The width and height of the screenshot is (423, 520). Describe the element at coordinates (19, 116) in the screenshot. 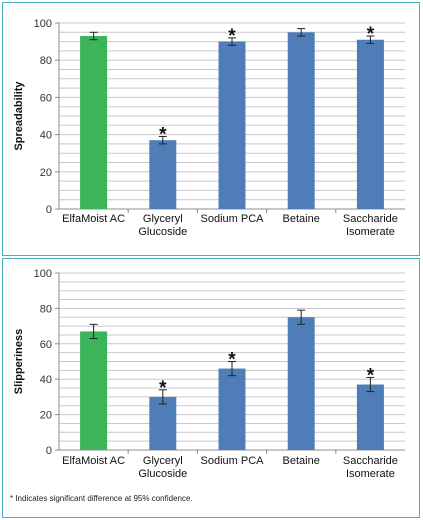

I see `y-axis-label: Spreadability` at that location.